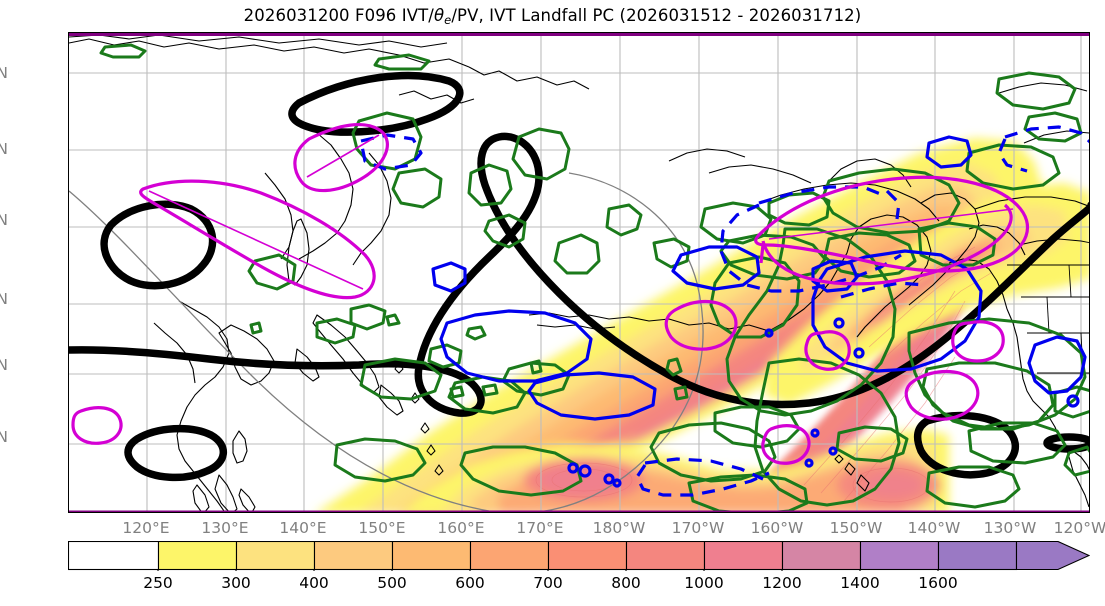 This screenshot has width=1105, height=606. Describe the element at coordinates (382, 528) in the screenshot. I see `xtick-150E: 150°E` at that location.